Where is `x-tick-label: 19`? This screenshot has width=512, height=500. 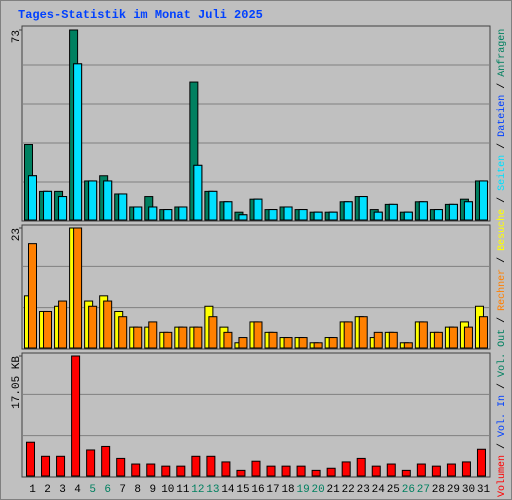 x-tick-label: 19 is located at coordinates (302, 490).